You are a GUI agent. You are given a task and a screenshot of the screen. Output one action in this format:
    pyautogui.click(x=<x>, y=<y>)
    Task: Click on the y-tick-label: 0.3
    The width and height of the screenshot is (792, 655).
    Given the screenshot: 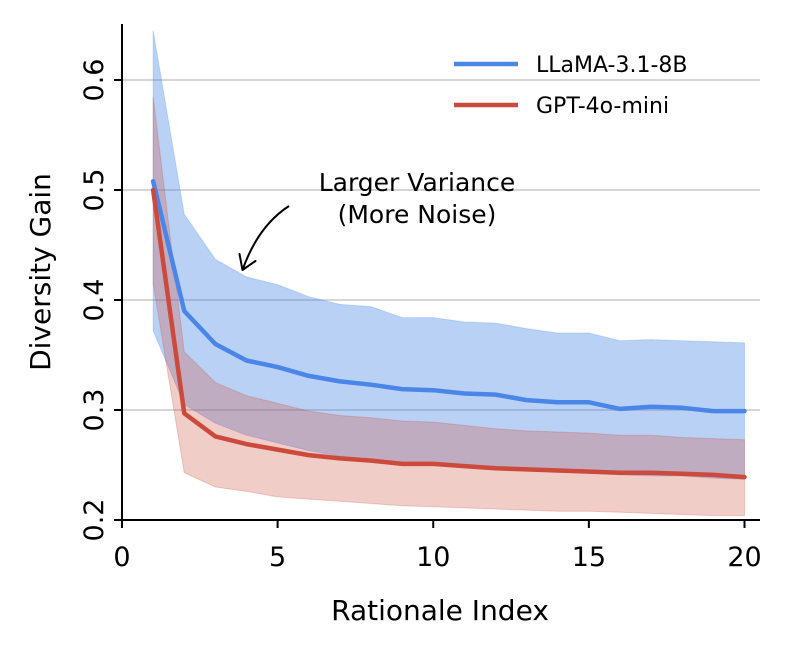 What is the action you would take?
    pyautogui.click(x=94, y=410)
    